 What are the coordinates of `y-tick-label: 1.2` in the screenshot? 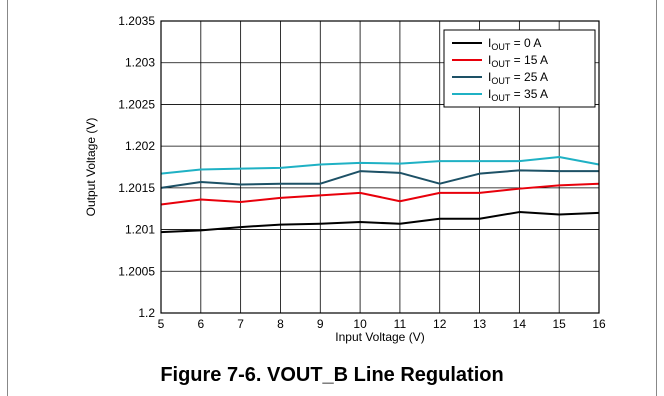 It's located at (146, 313).